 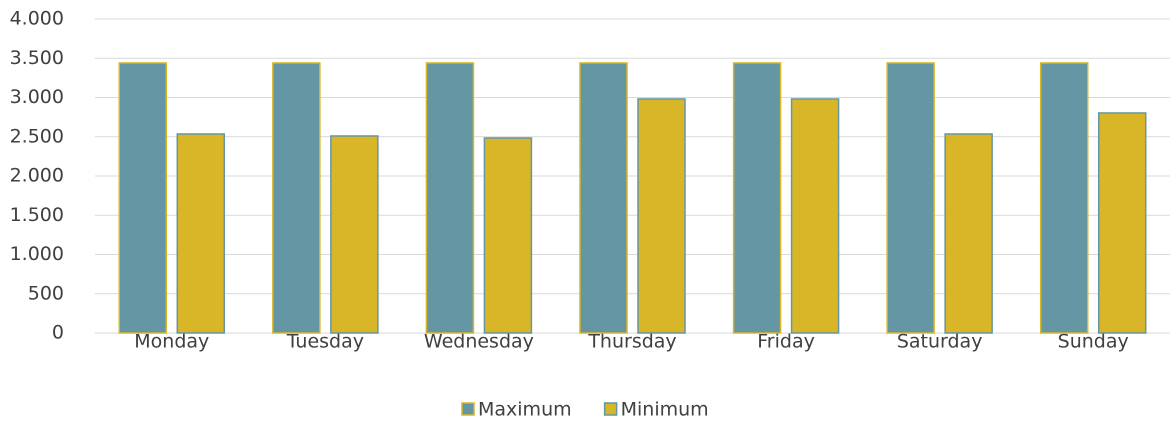 What do you see at coordinates (58, 333) in the screenshot?
I see `y-tick-label: 0` at bounding box center [58, 333].